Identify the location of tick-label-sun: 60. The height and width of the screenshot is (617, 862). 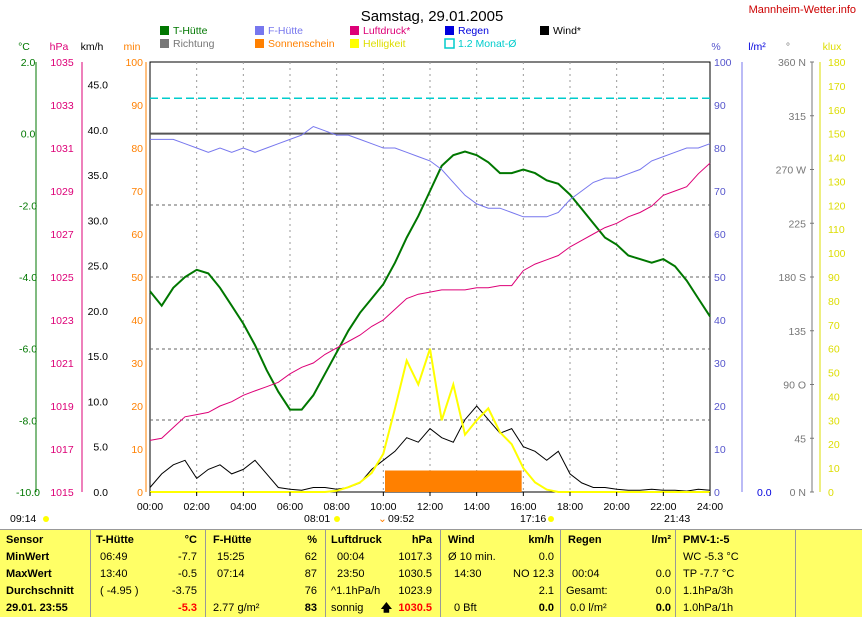
(137, 235).